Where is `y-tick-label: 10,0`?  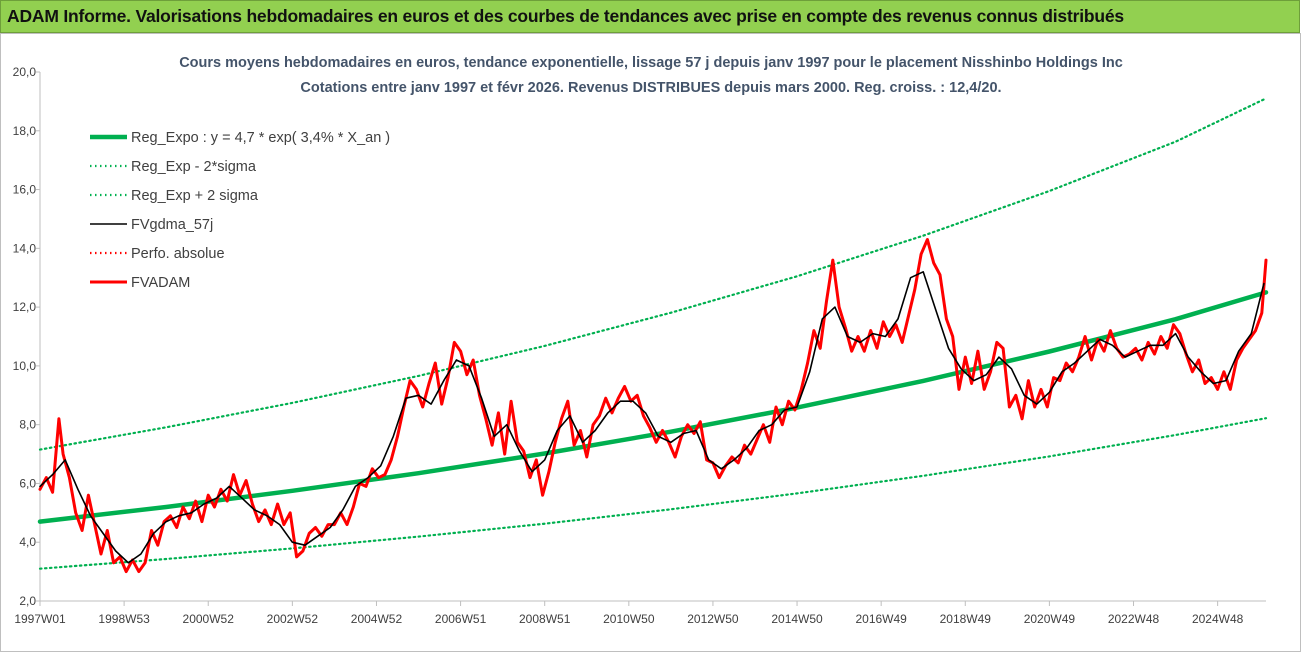 y-tick-label: 10,0 is located at coordinates (25, 366).